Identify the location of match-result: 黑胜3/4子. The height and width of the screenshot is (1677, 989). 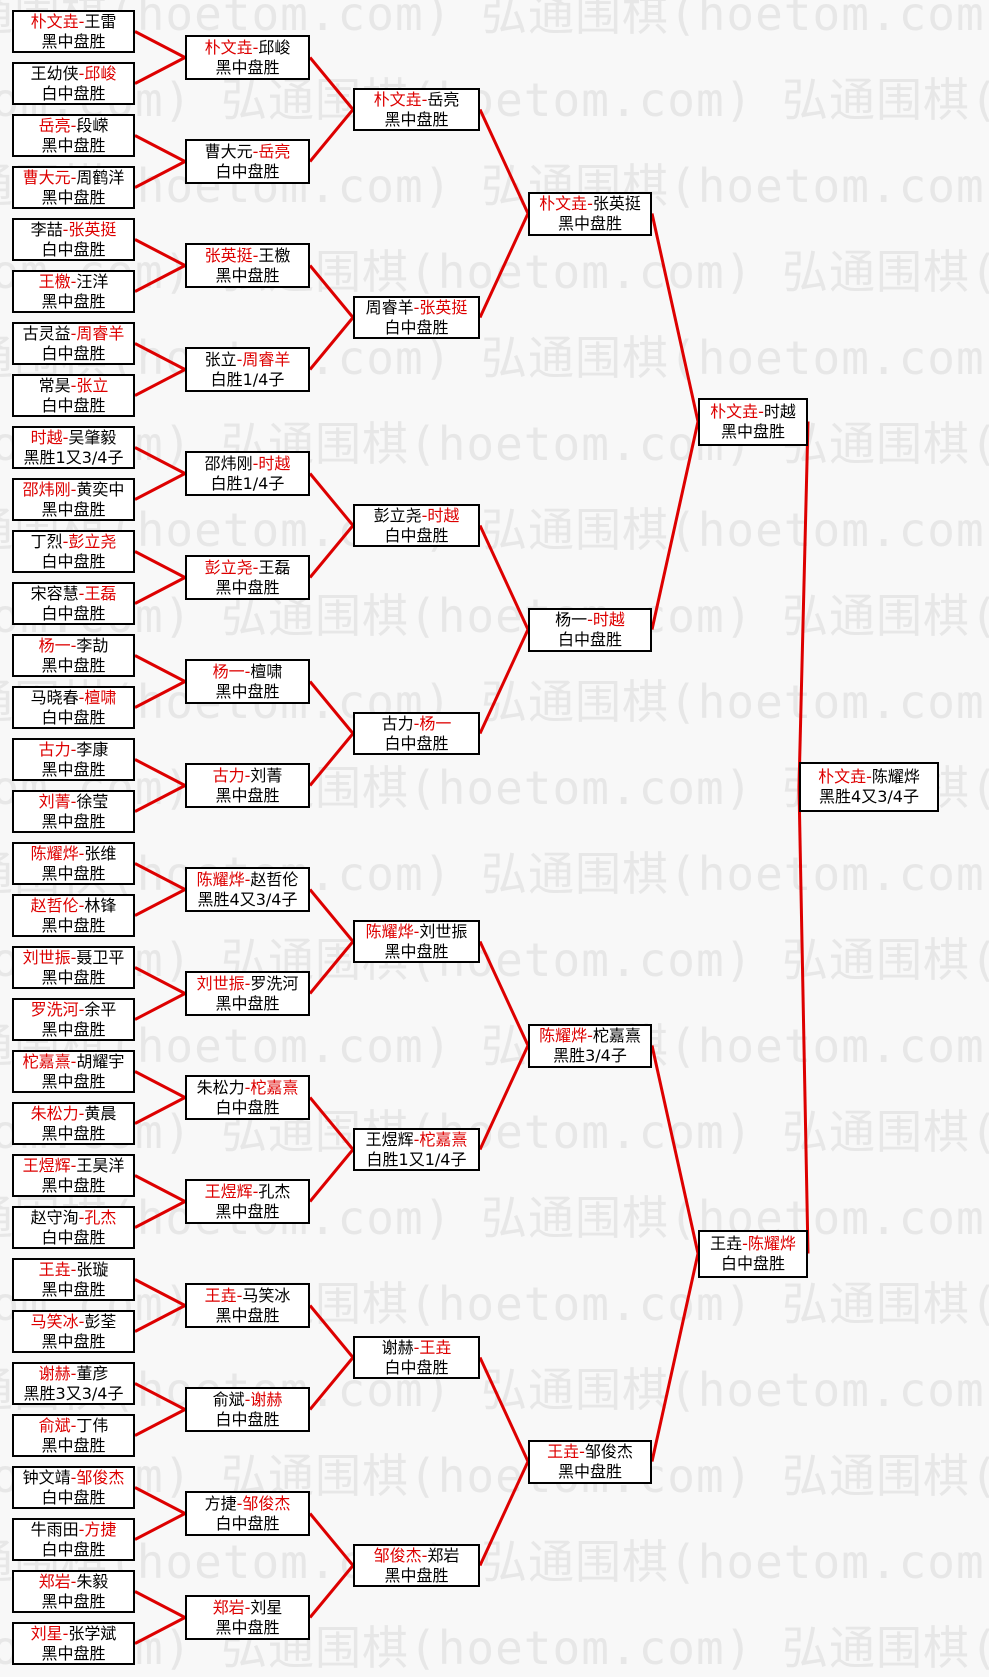
(590, 1055).